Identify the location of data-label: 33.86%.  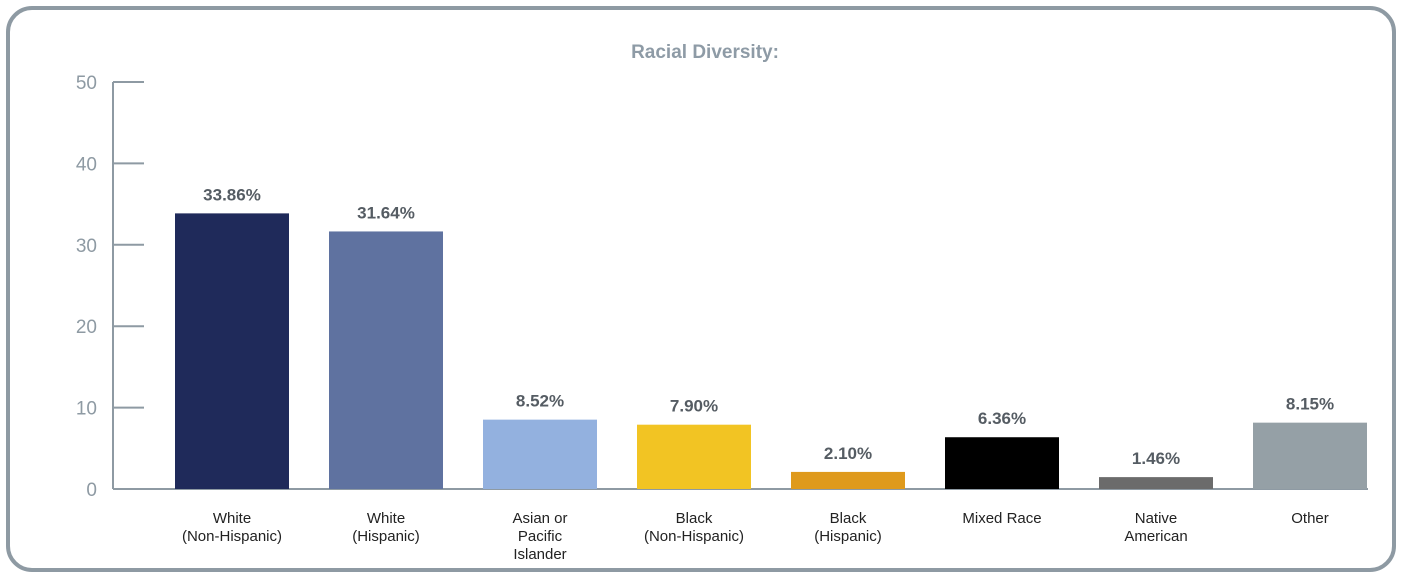
(232, 194).